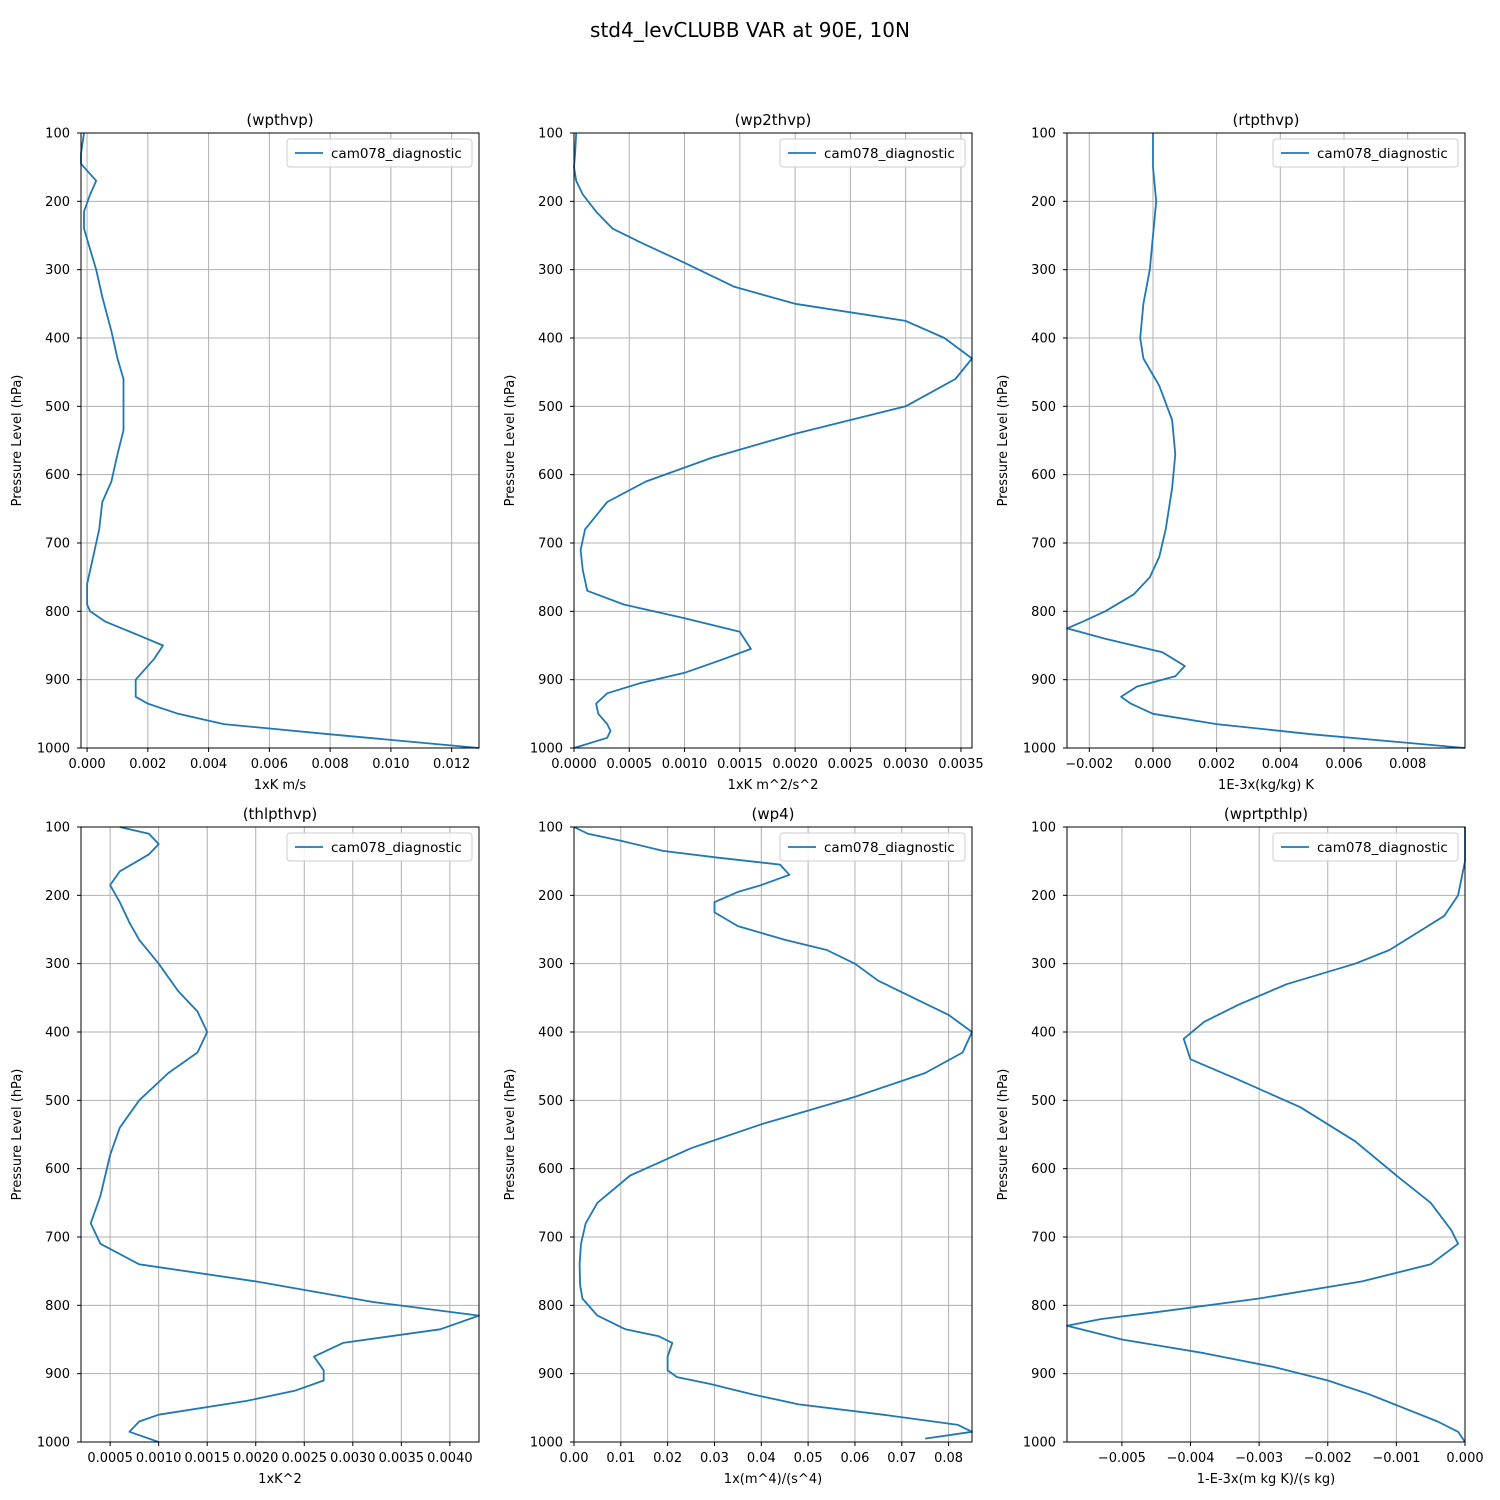 The image size is (1500, 1500). What do you see at coordinates (901, 1458) in the screenshot?
I see `x-tick-label: 0.07` at bounding box center [901, 1458].